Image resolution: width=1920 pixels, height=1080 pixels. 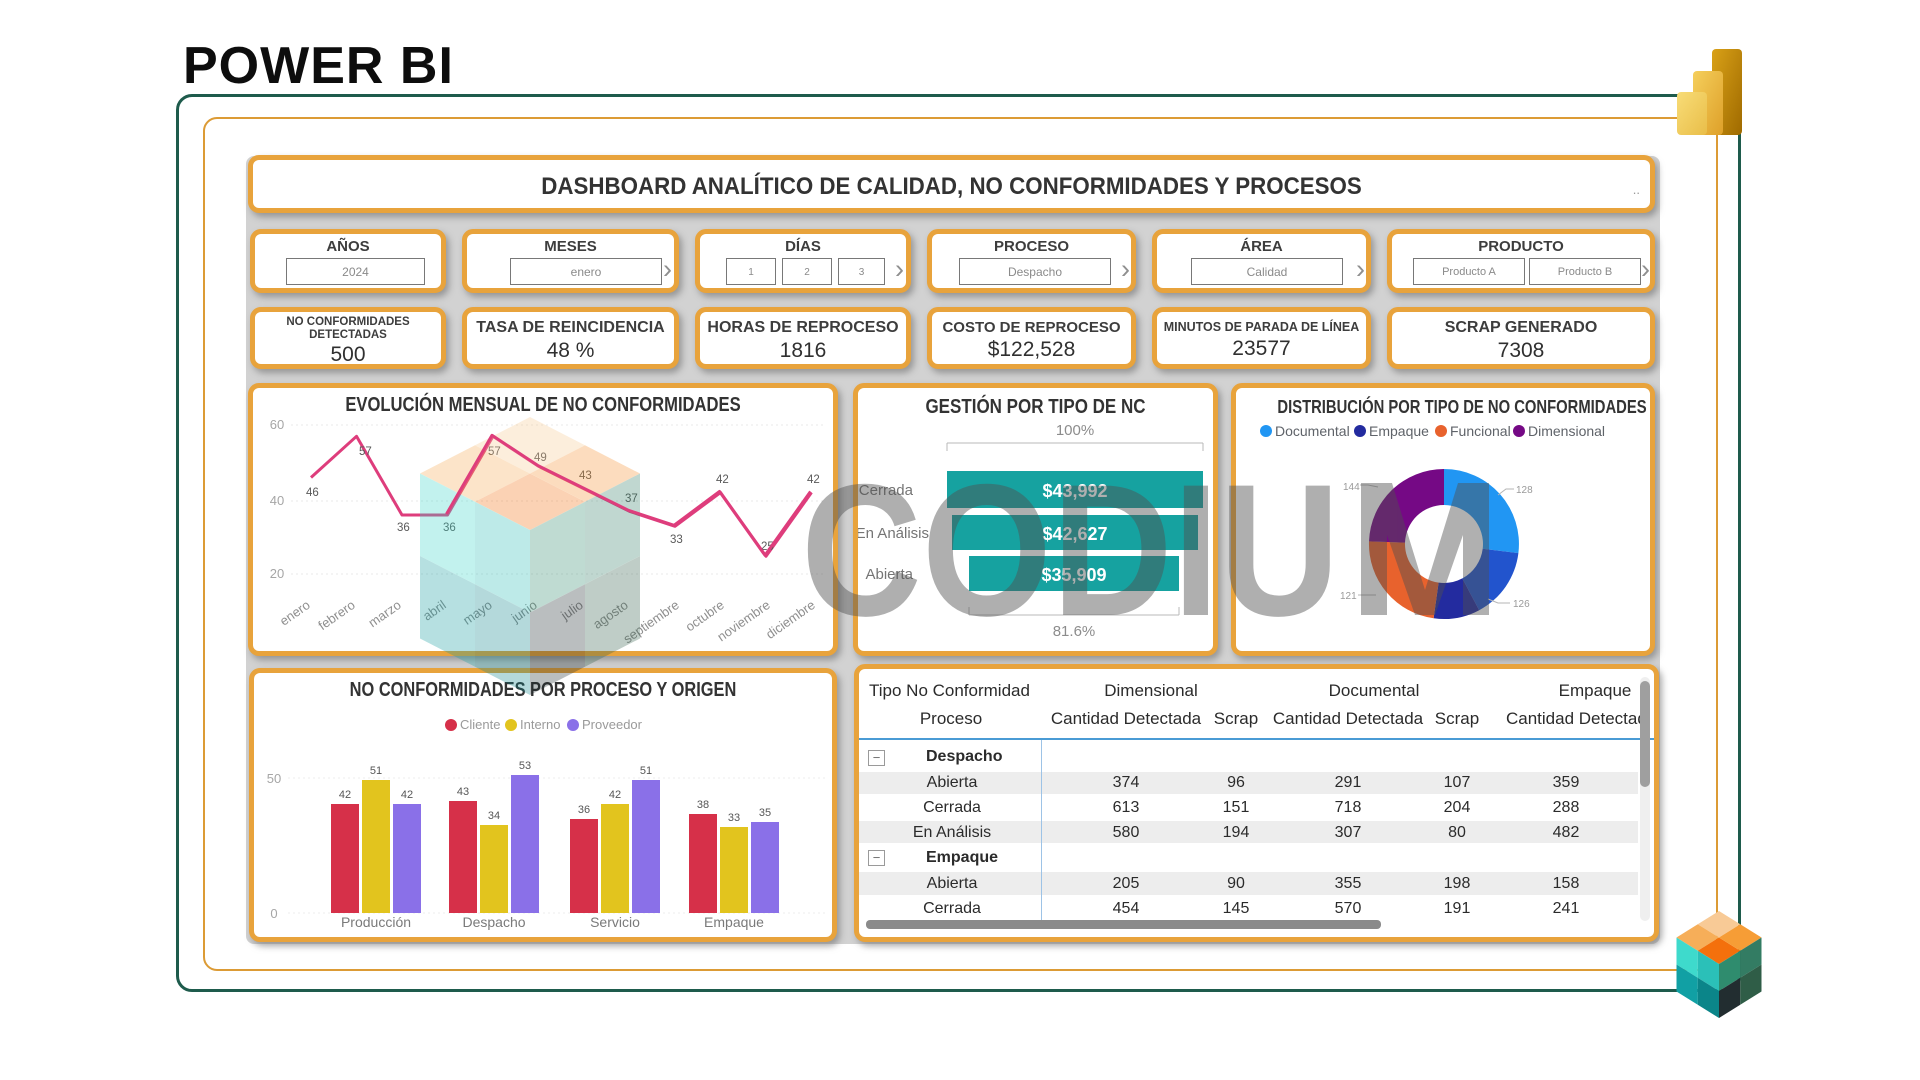 I want to click on svg-text: Abierta, so click(x=889, y=574).